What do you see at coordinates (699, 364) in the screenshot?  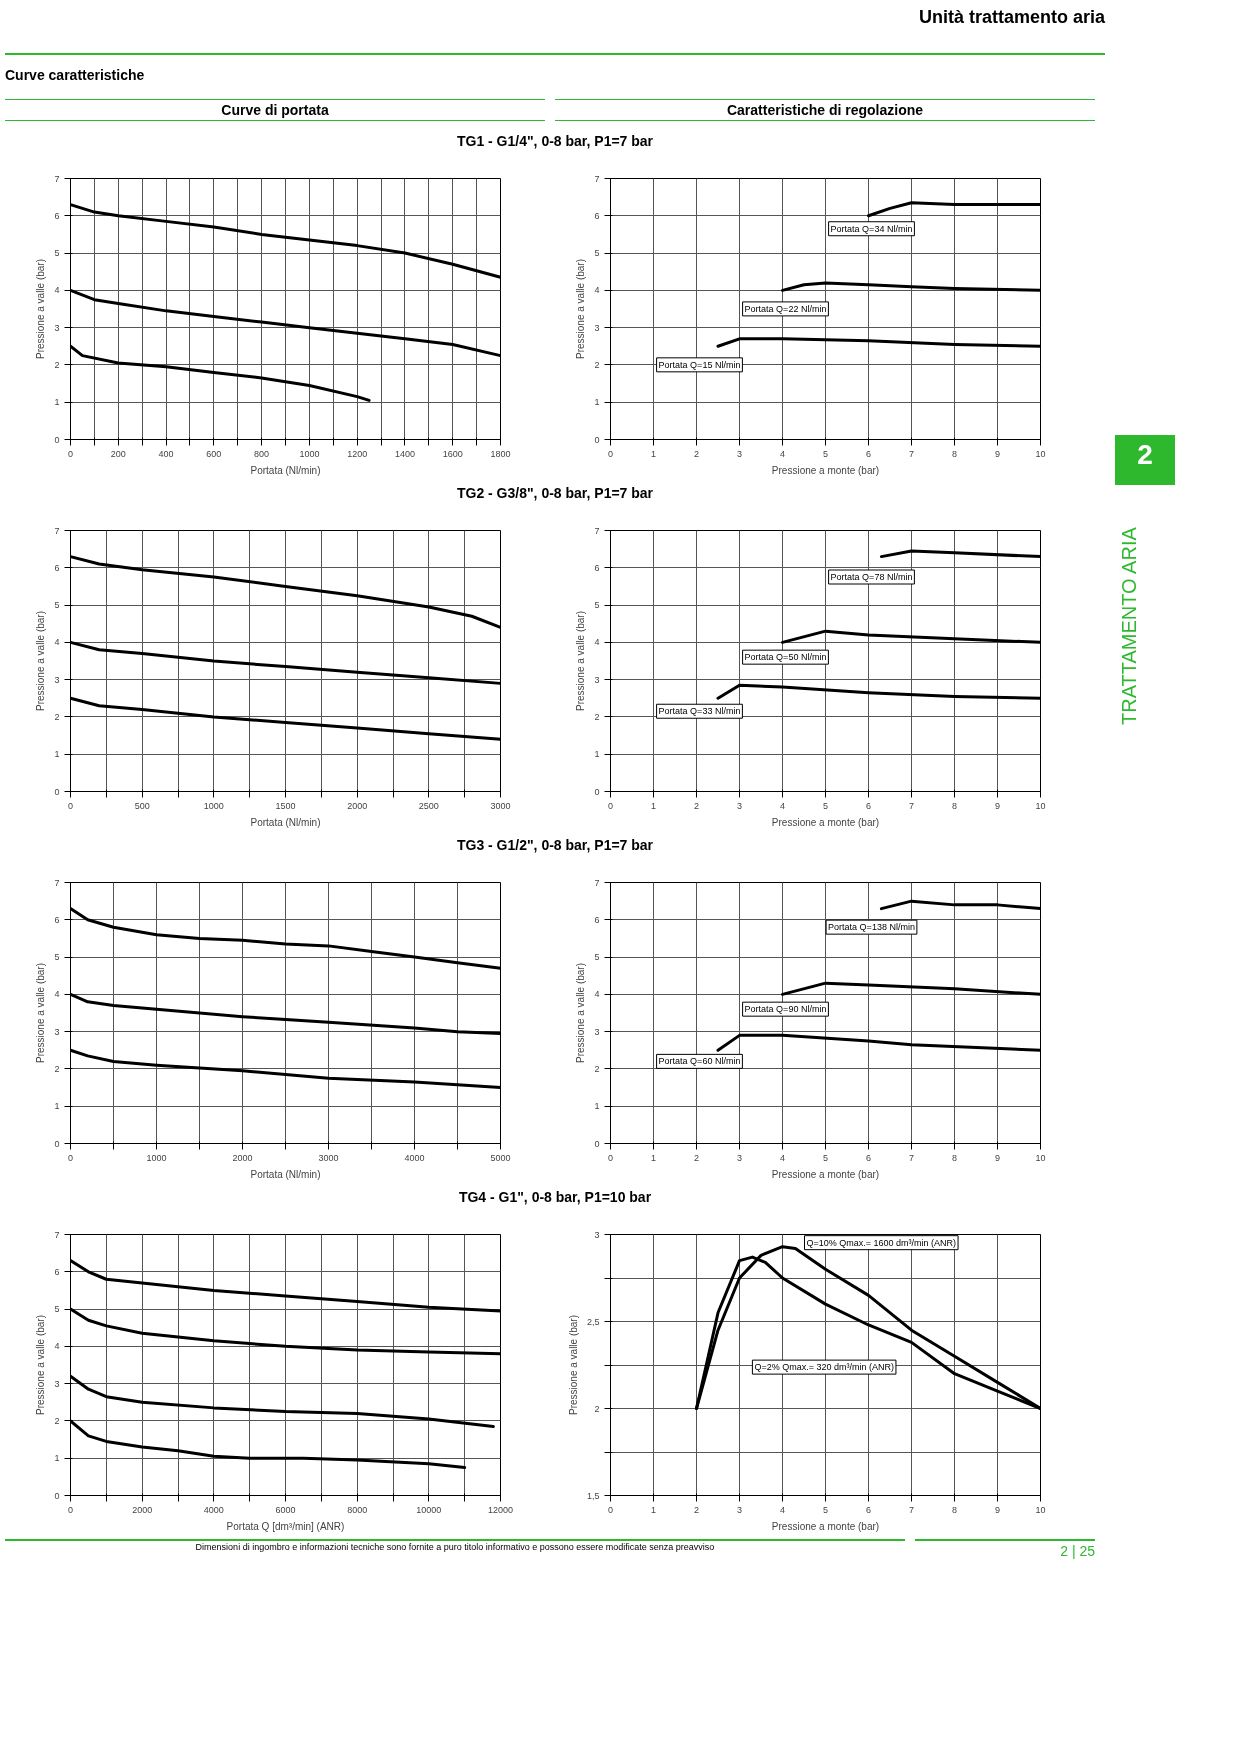 I see `text: Portata Q=15 Nl/min` at bounding box center [699, 364].